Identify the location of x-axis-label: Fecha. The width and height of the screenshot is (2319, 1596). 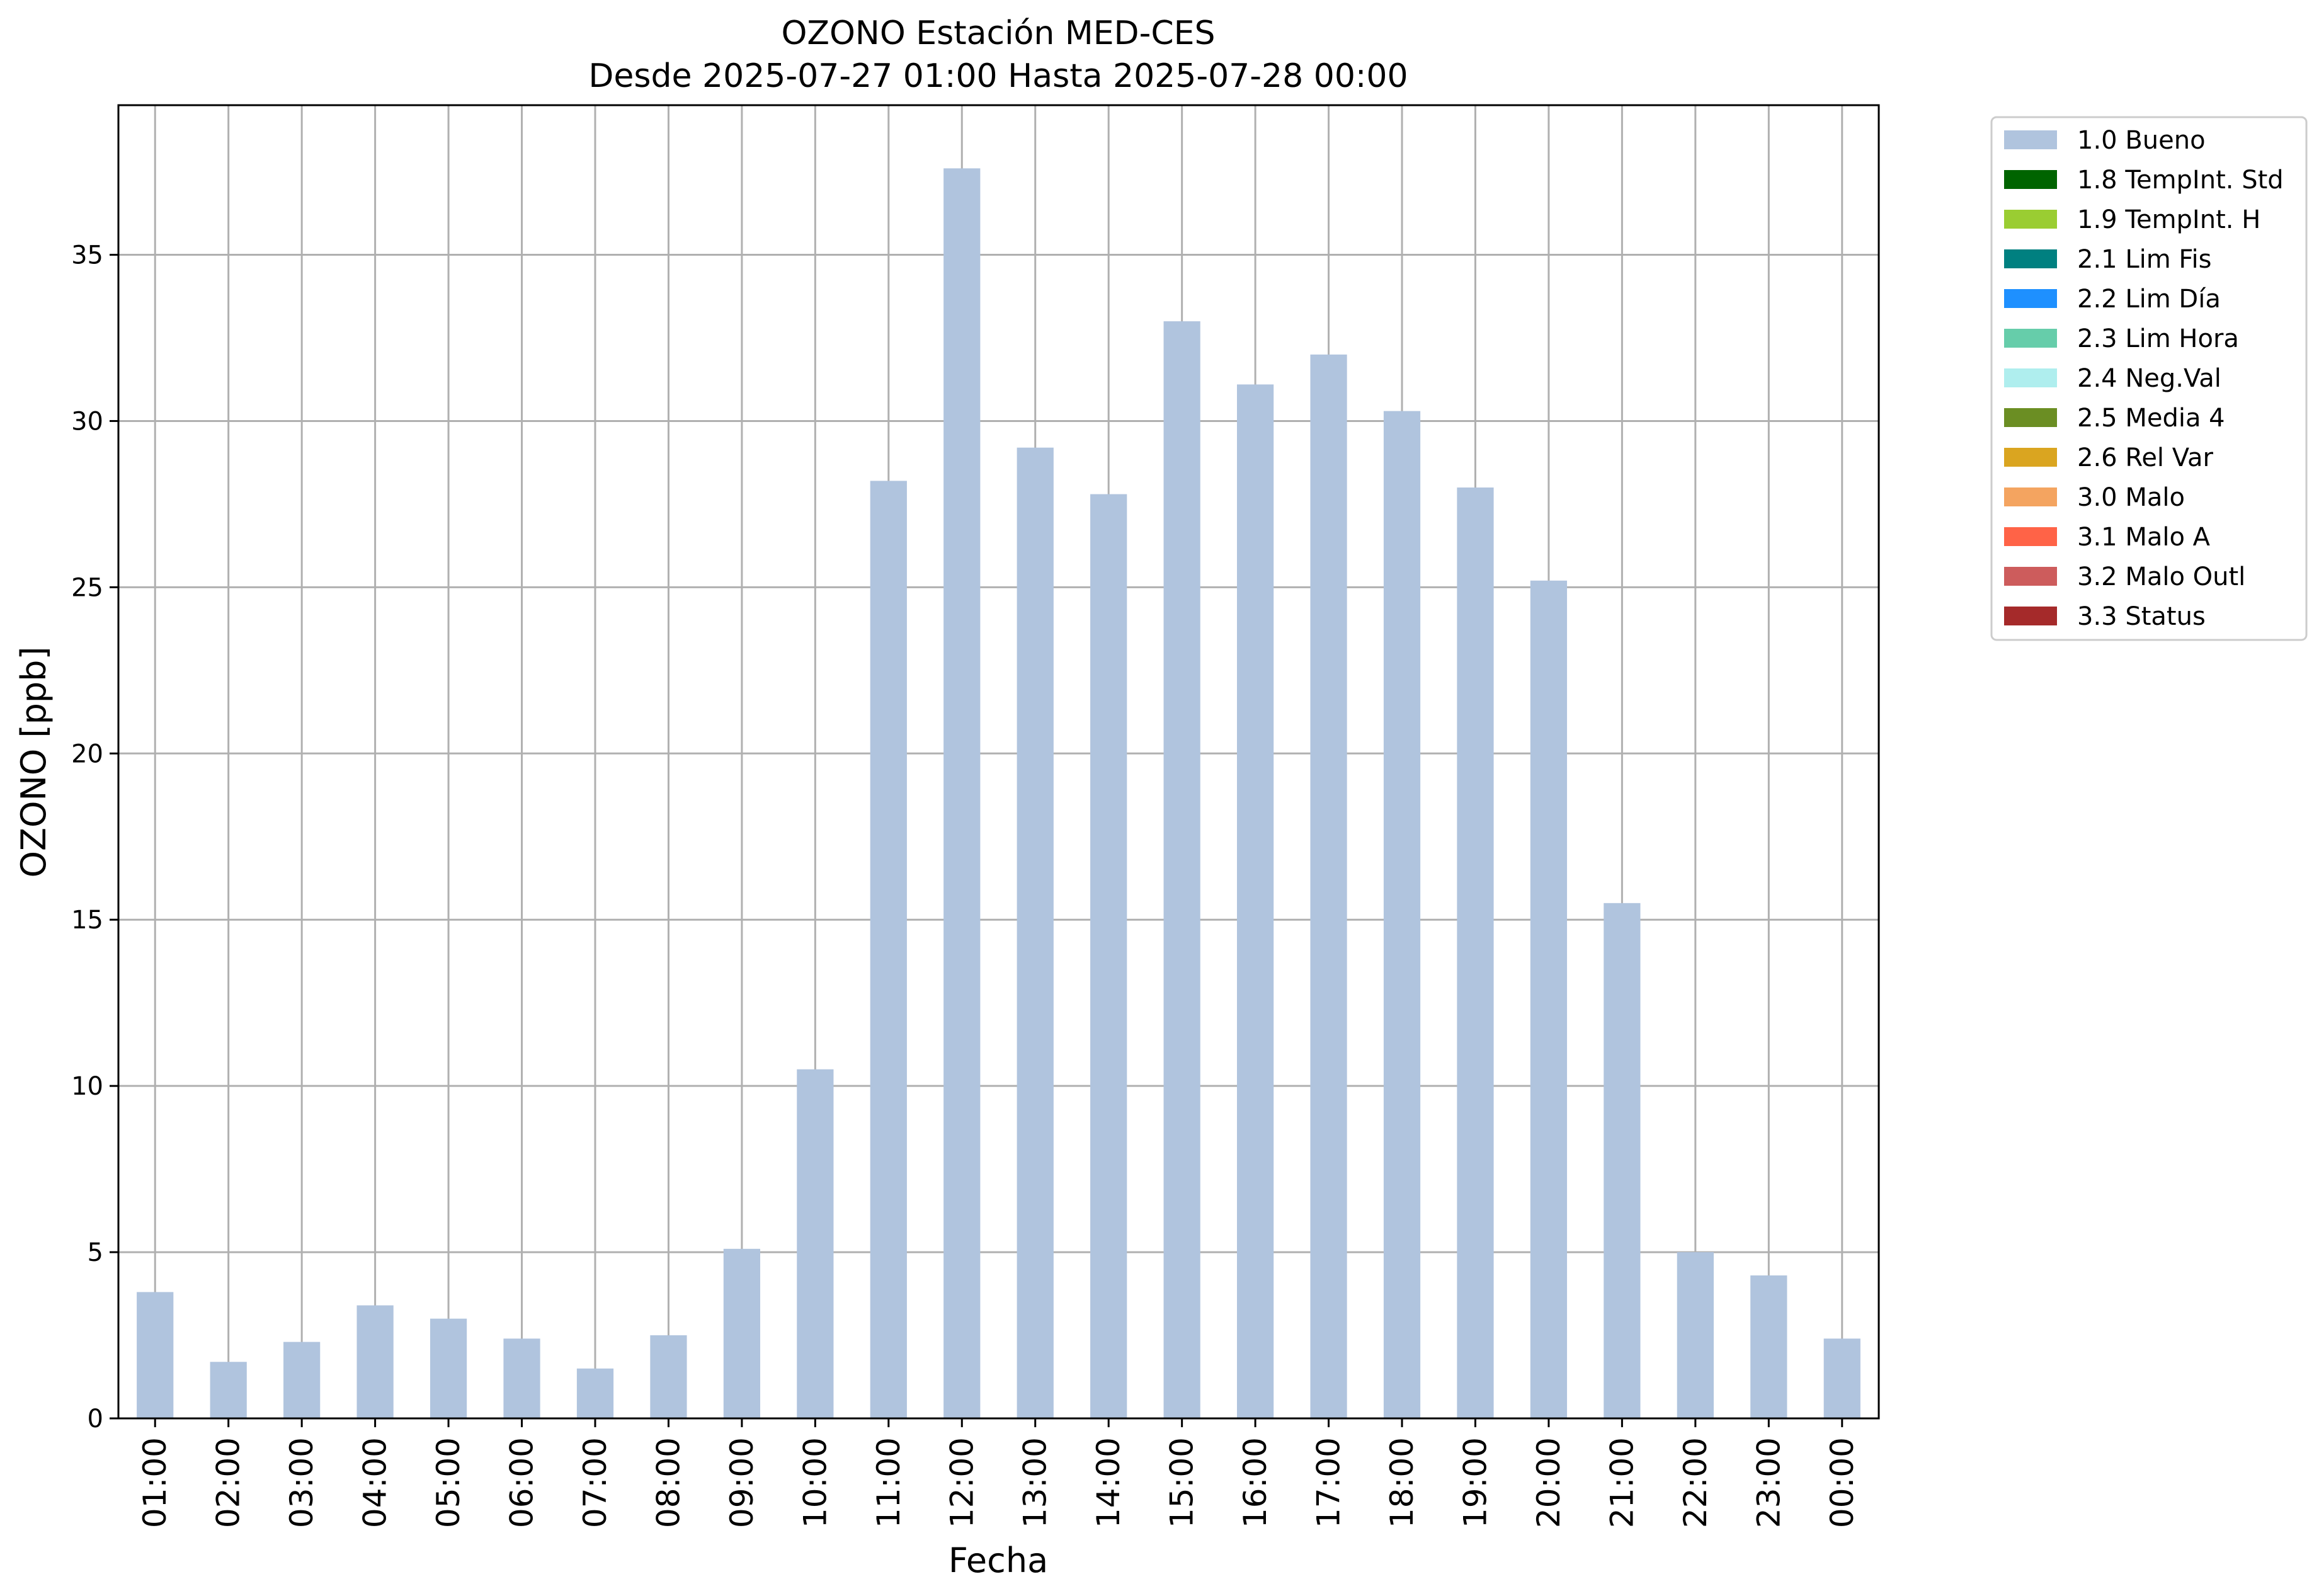
(998, 1560).